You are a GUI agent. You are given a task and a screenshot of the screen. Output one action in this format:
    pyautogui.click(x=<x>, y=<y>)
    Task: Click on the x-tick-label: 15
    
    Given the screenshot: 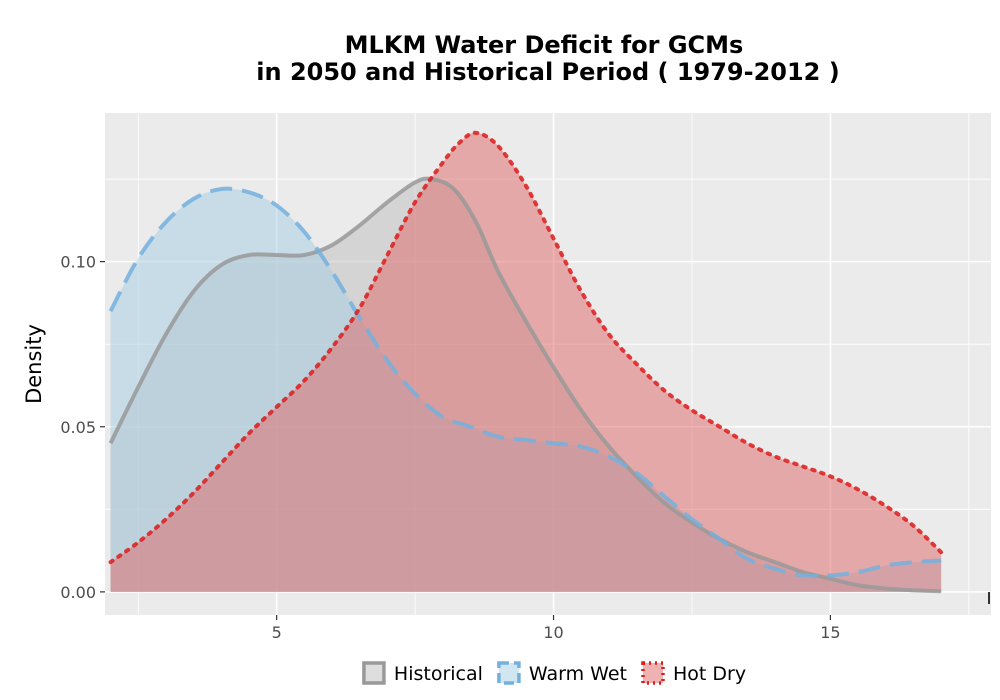 What is the action you would take?
    pyautogui.click(x=830, y=632)
    